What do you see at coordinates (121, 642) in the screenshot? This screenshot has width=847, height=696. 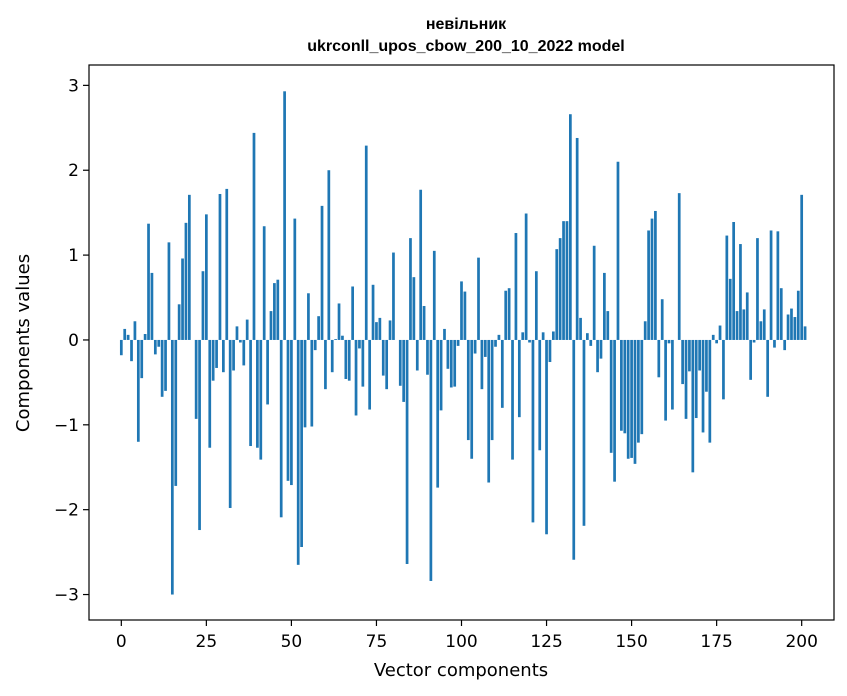 I see `x-tick-label: 0` at bounding box center [121, 642].